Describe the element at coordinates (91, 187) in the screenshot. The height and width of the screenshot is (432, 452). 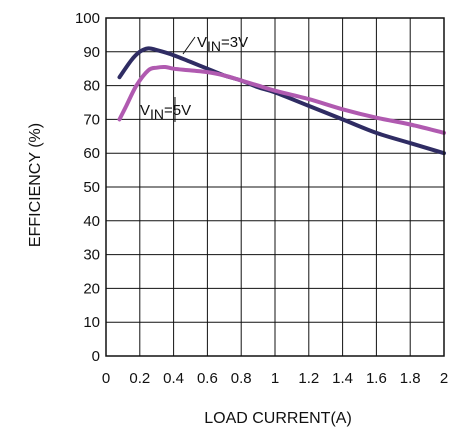
I see `y-tick-label: 50` at that location.